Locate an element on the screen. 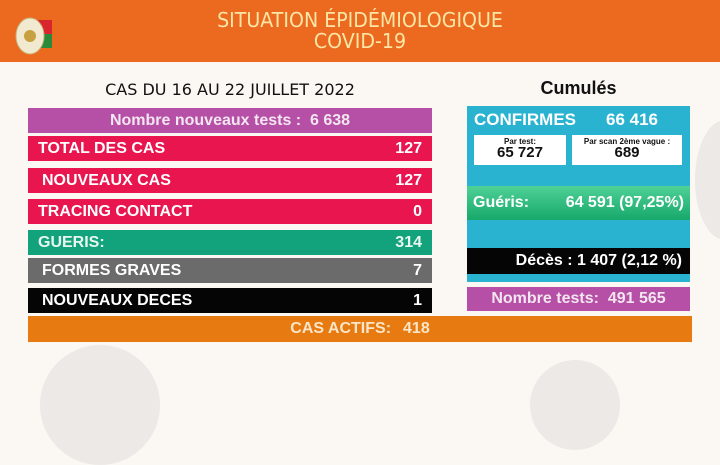 This screenshot has height=465, width=720. row-value: 1 is located at coordinates (417, 300).